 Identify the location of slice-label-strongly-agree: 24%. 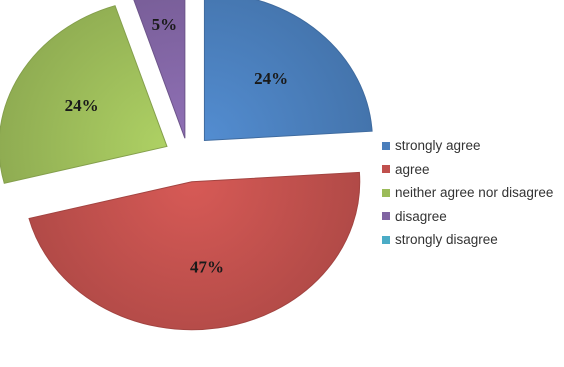
(271, 78).